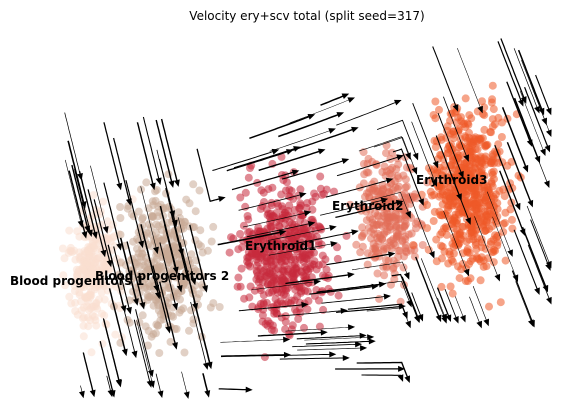  What do you see at coordinates (280, 246) in the screenshot?
I see `cluster-label: Erythroid1` at bounding box center [280, 246].